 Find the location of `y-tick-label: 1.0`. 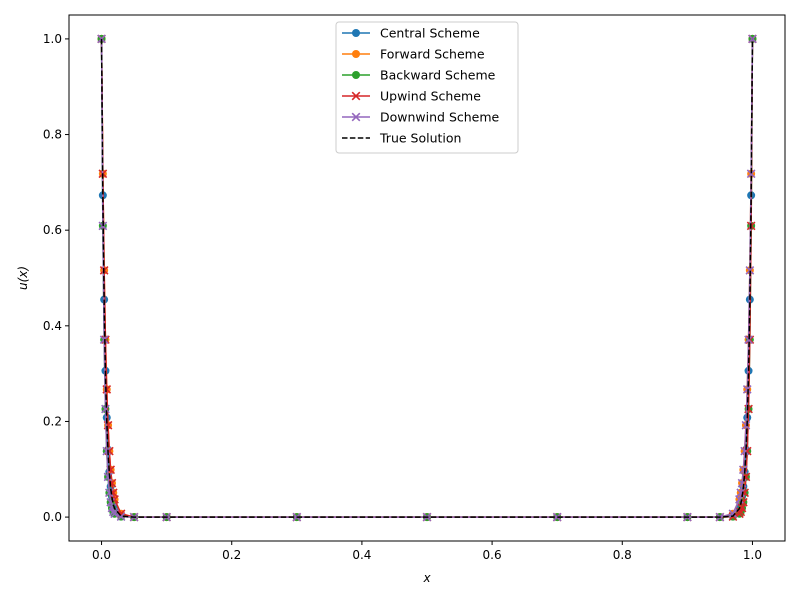

y-tick-label: 1.0 is located at coordinates (52, 39).